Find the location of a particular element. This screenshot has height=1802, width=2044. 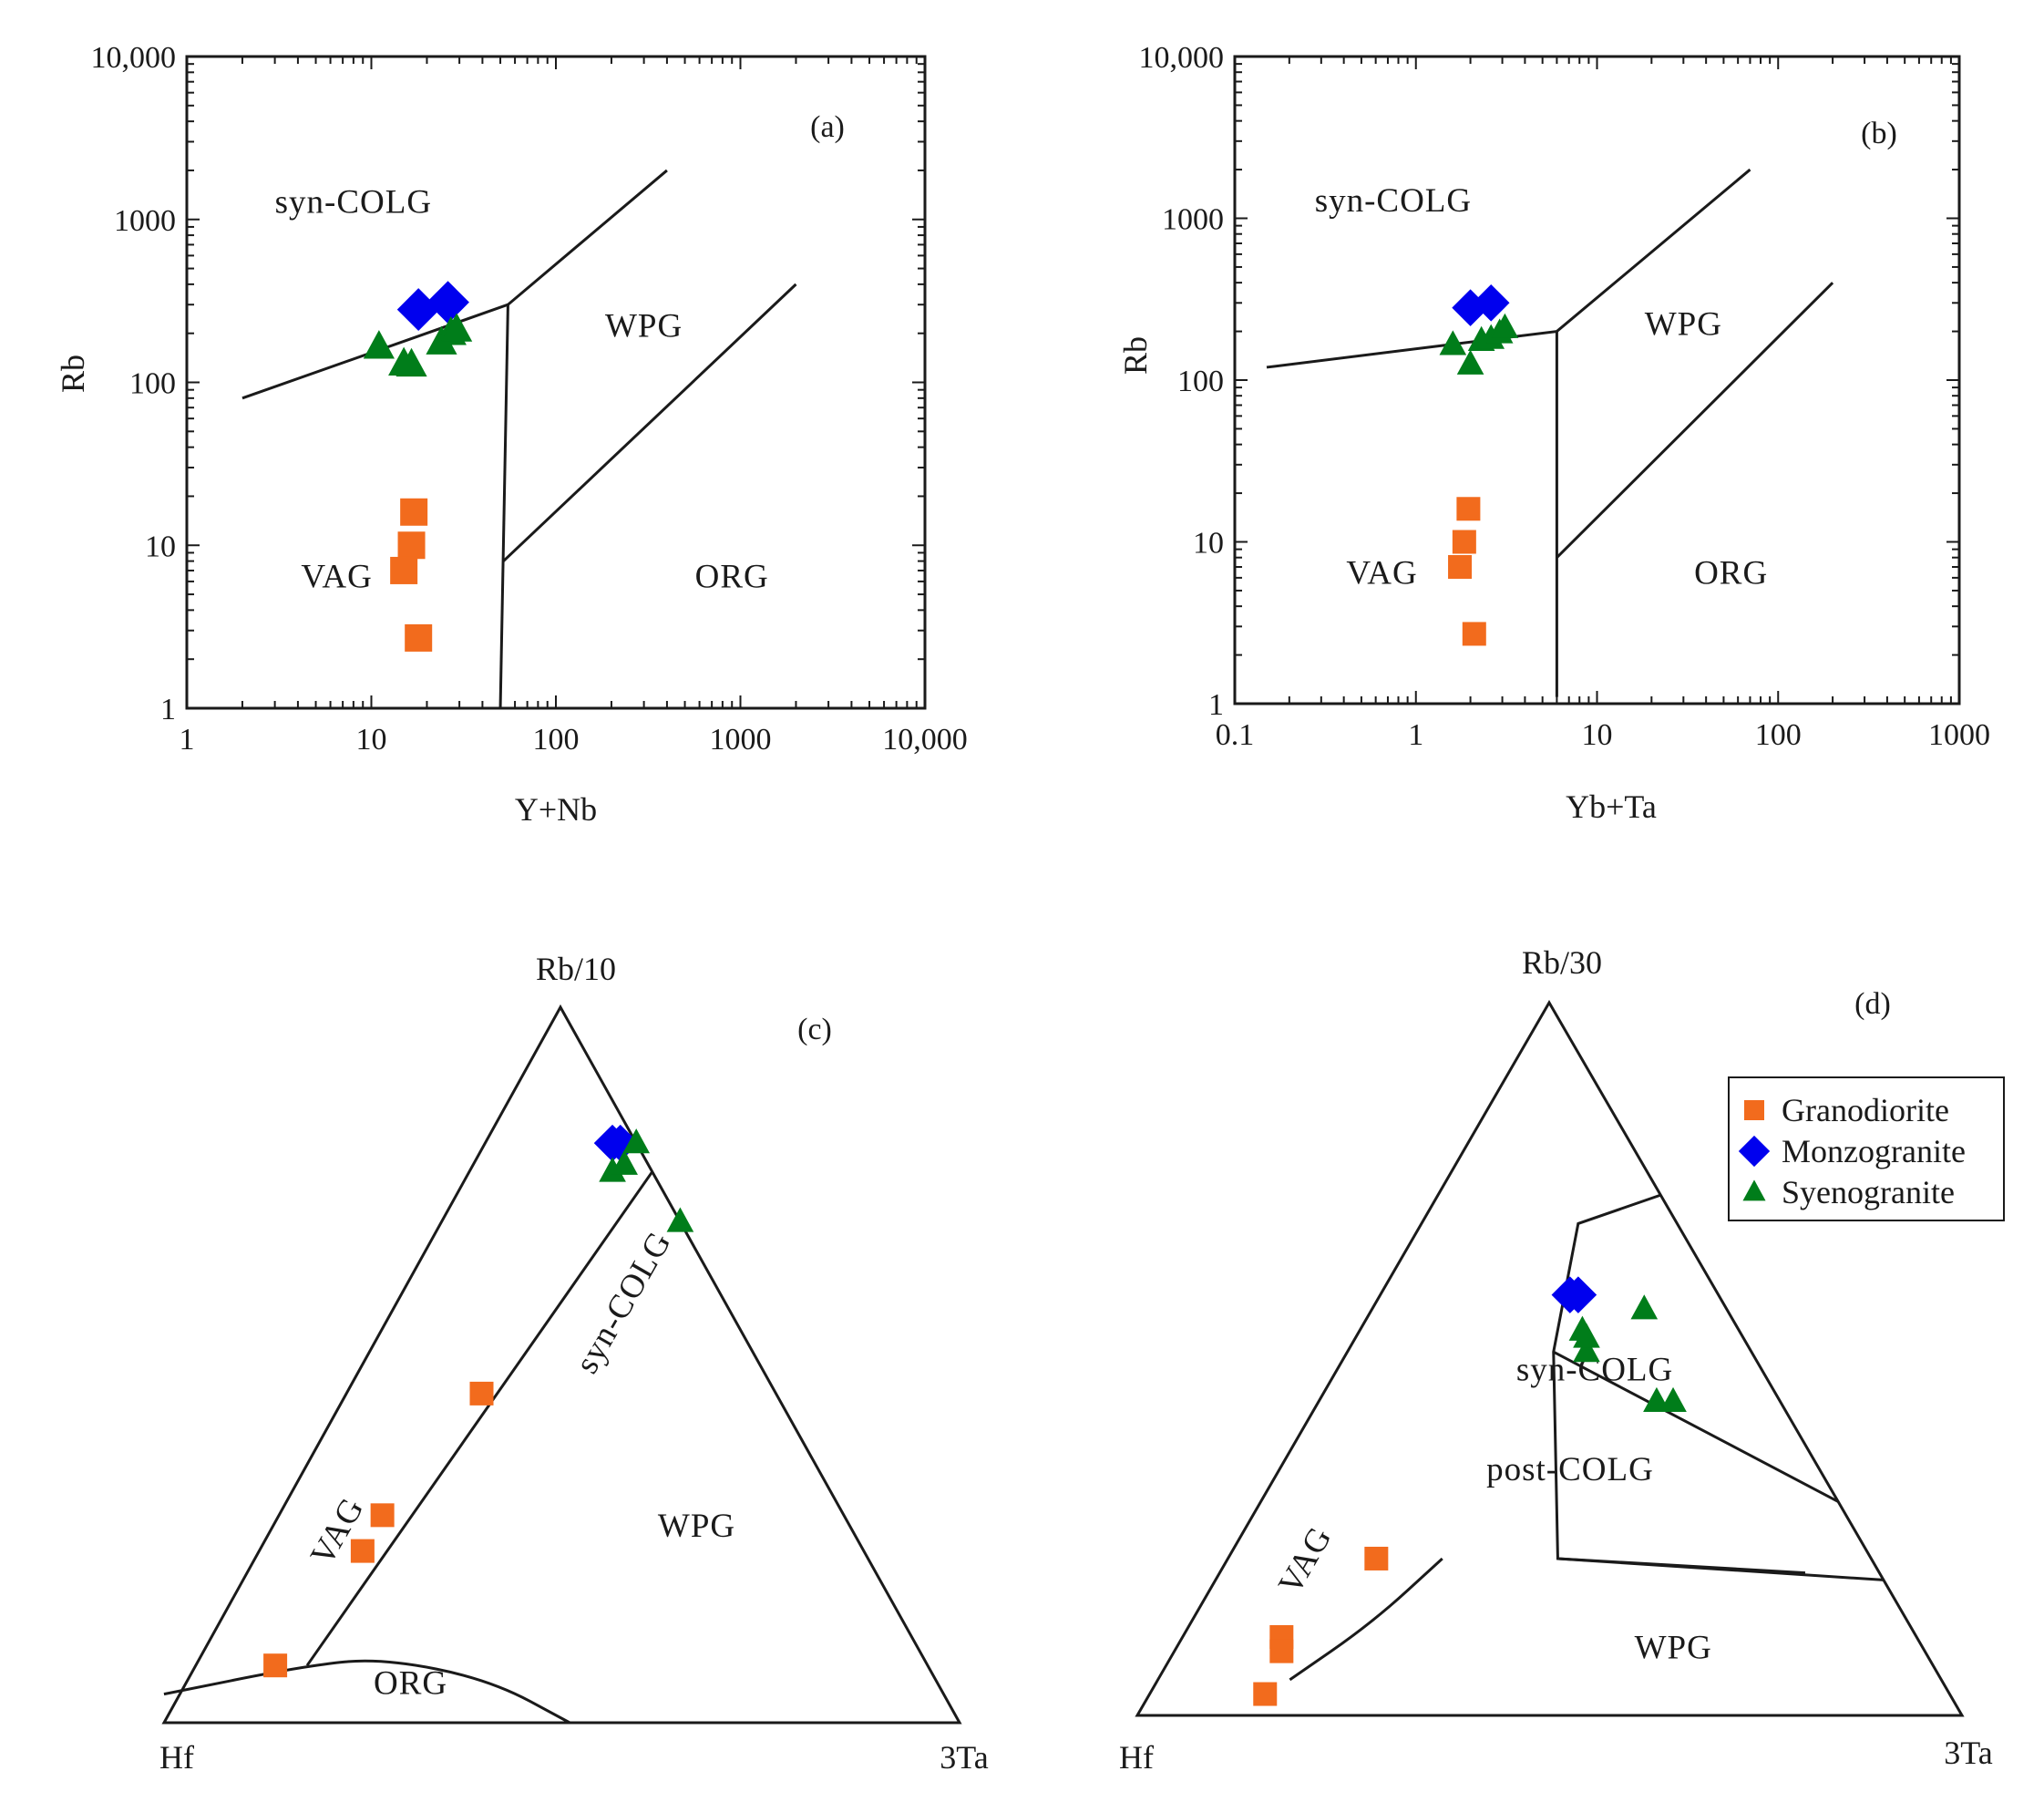

legend-label: Monzogranite is located at coordinates (1874, 1151).